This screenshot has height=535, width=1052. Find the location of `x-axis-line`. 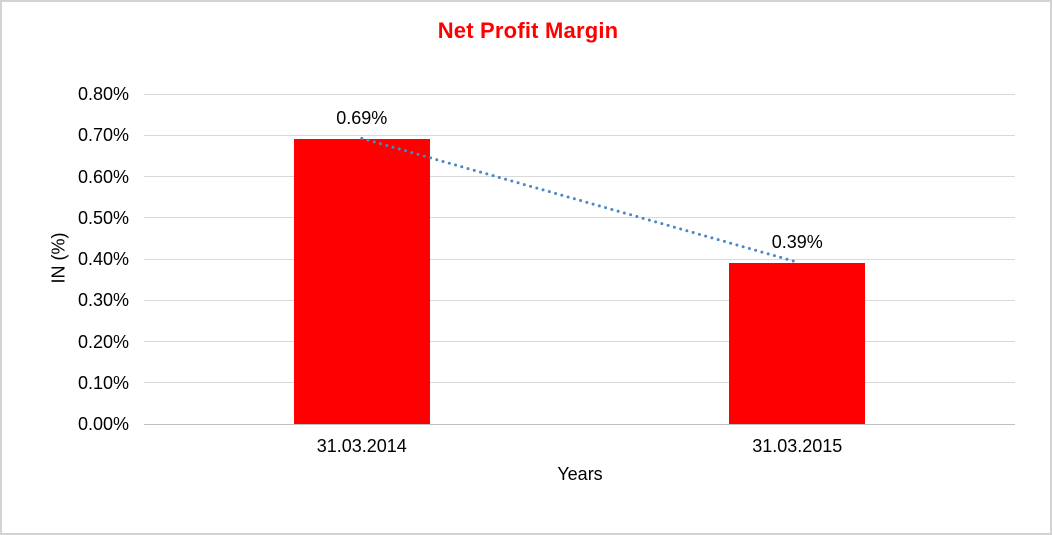

x-axis-line is located at coordinates (579, 424).